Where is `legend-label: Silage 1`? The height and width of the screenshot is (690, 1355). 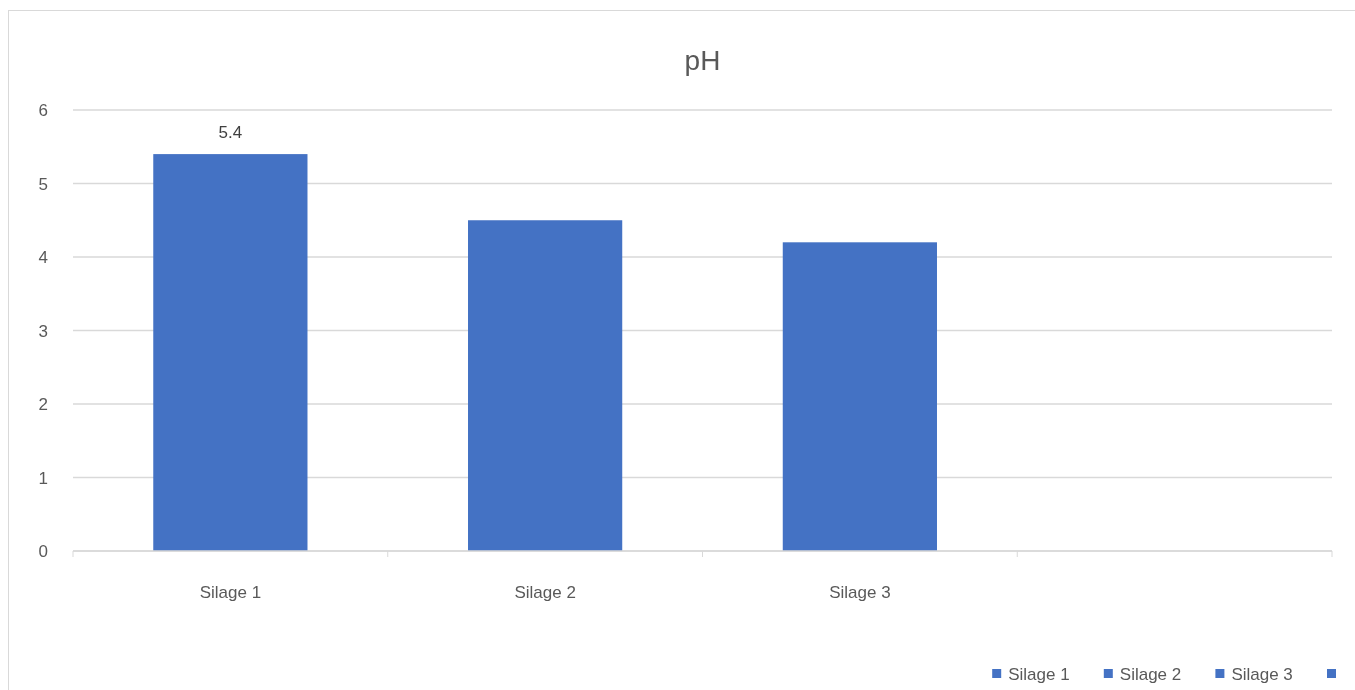
legend-label: Silage 1 is located at coordinates (1039, 674).